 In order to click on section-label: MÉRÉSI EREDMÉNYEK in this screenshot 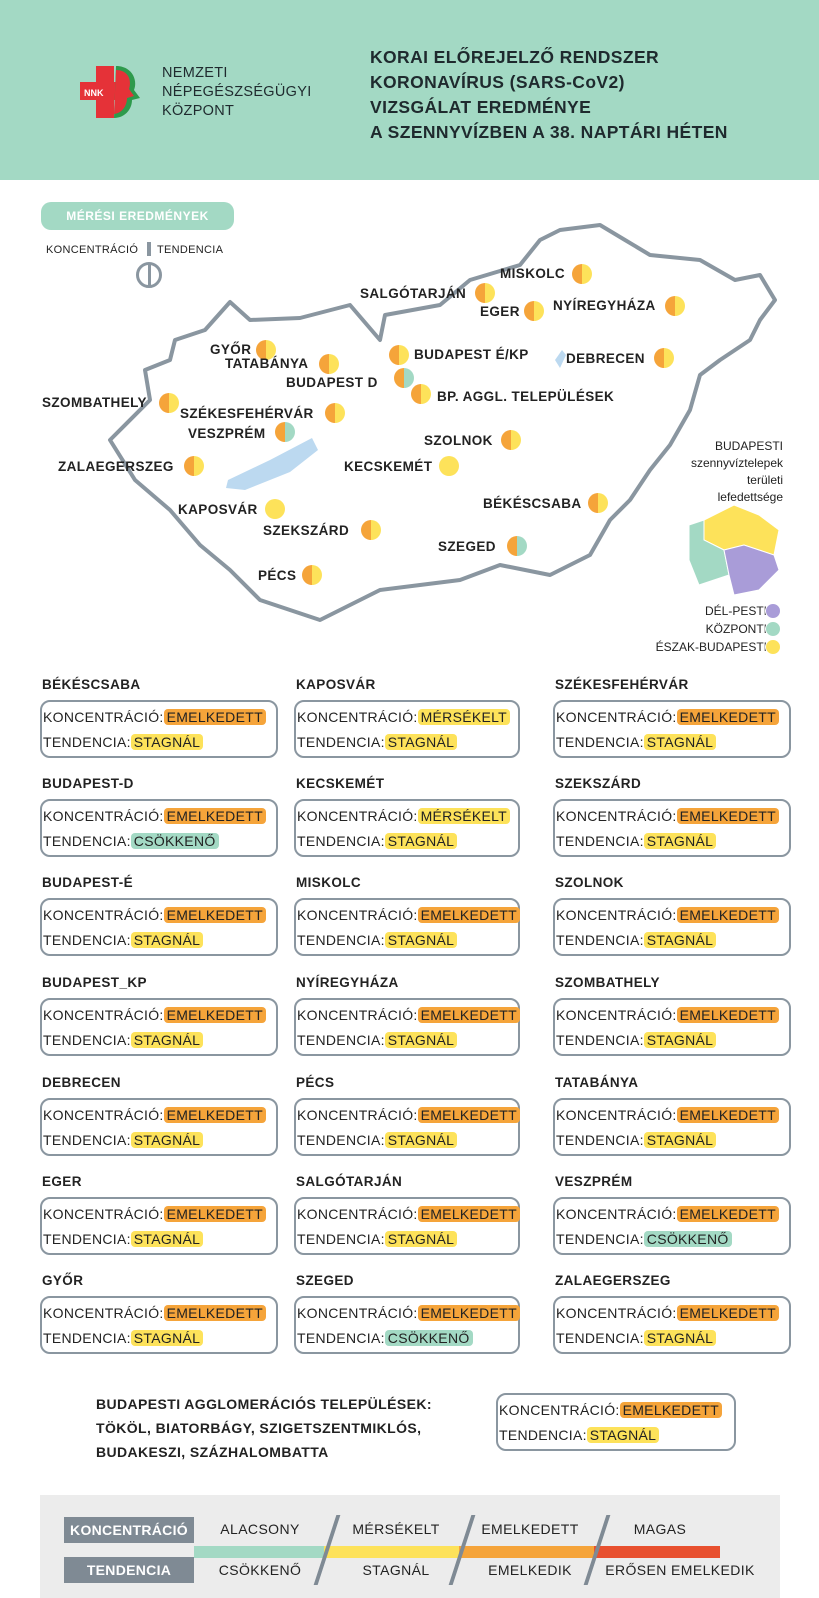, I will do `click(137, 216)`.